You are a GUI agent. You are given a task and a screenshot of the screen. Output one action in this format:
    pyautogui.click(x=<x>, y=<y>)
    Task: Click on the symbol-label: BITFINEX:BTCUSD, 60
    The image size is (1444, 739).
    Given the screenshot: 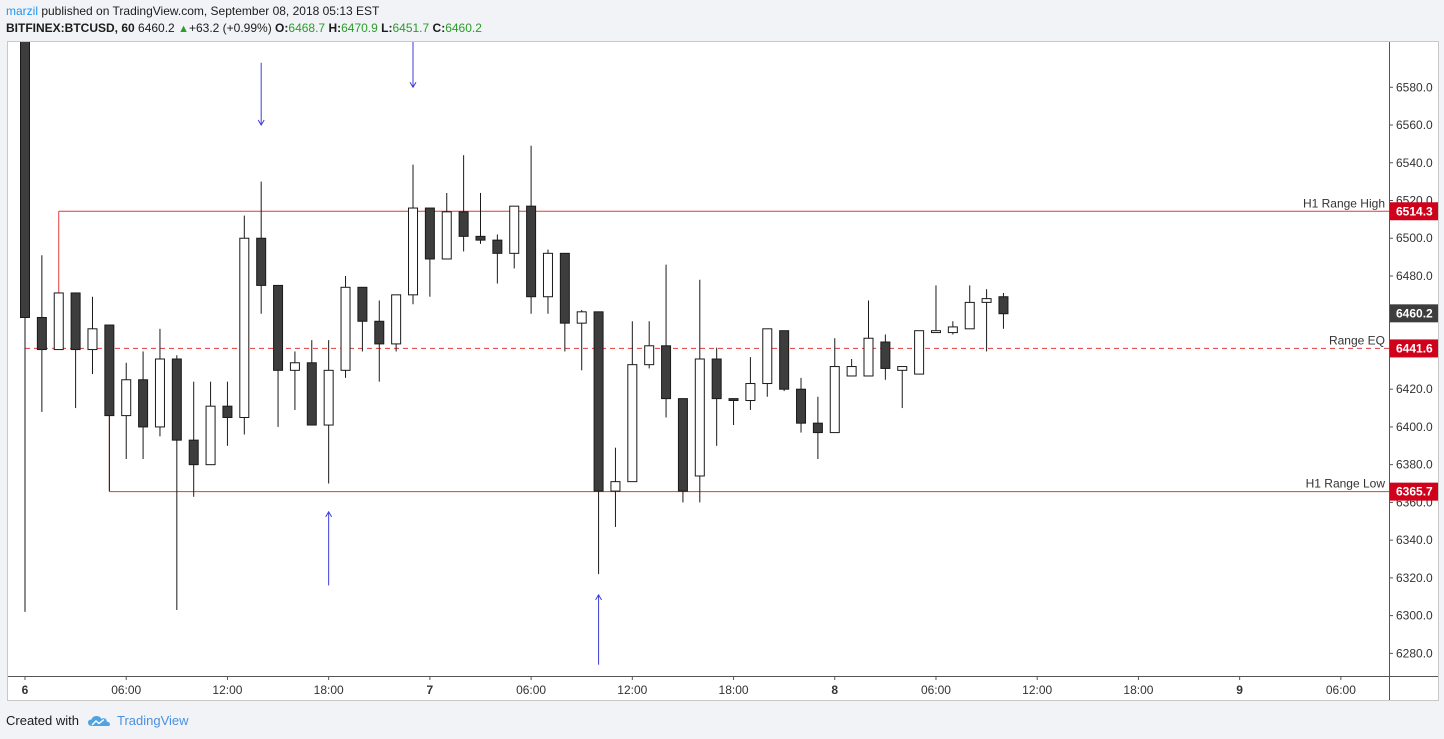 What is the action you would take?
    pyautogui.click(x=70, y=28)
    